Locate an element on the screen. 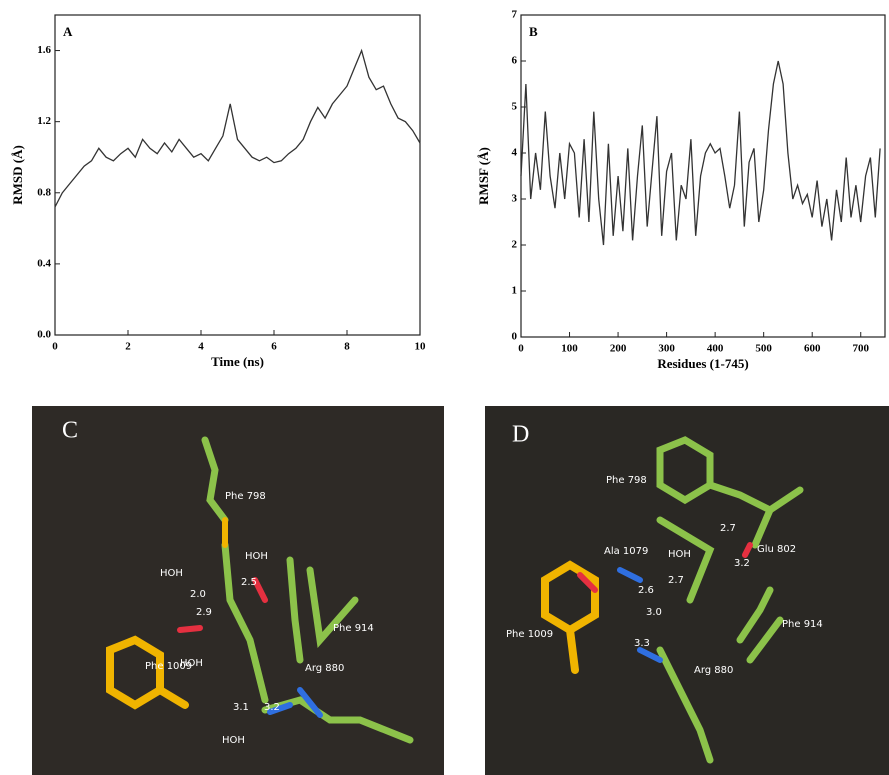 This screenshot has width=889, height=775. y-tick-label: 4 is located at coordinates (515, 153).